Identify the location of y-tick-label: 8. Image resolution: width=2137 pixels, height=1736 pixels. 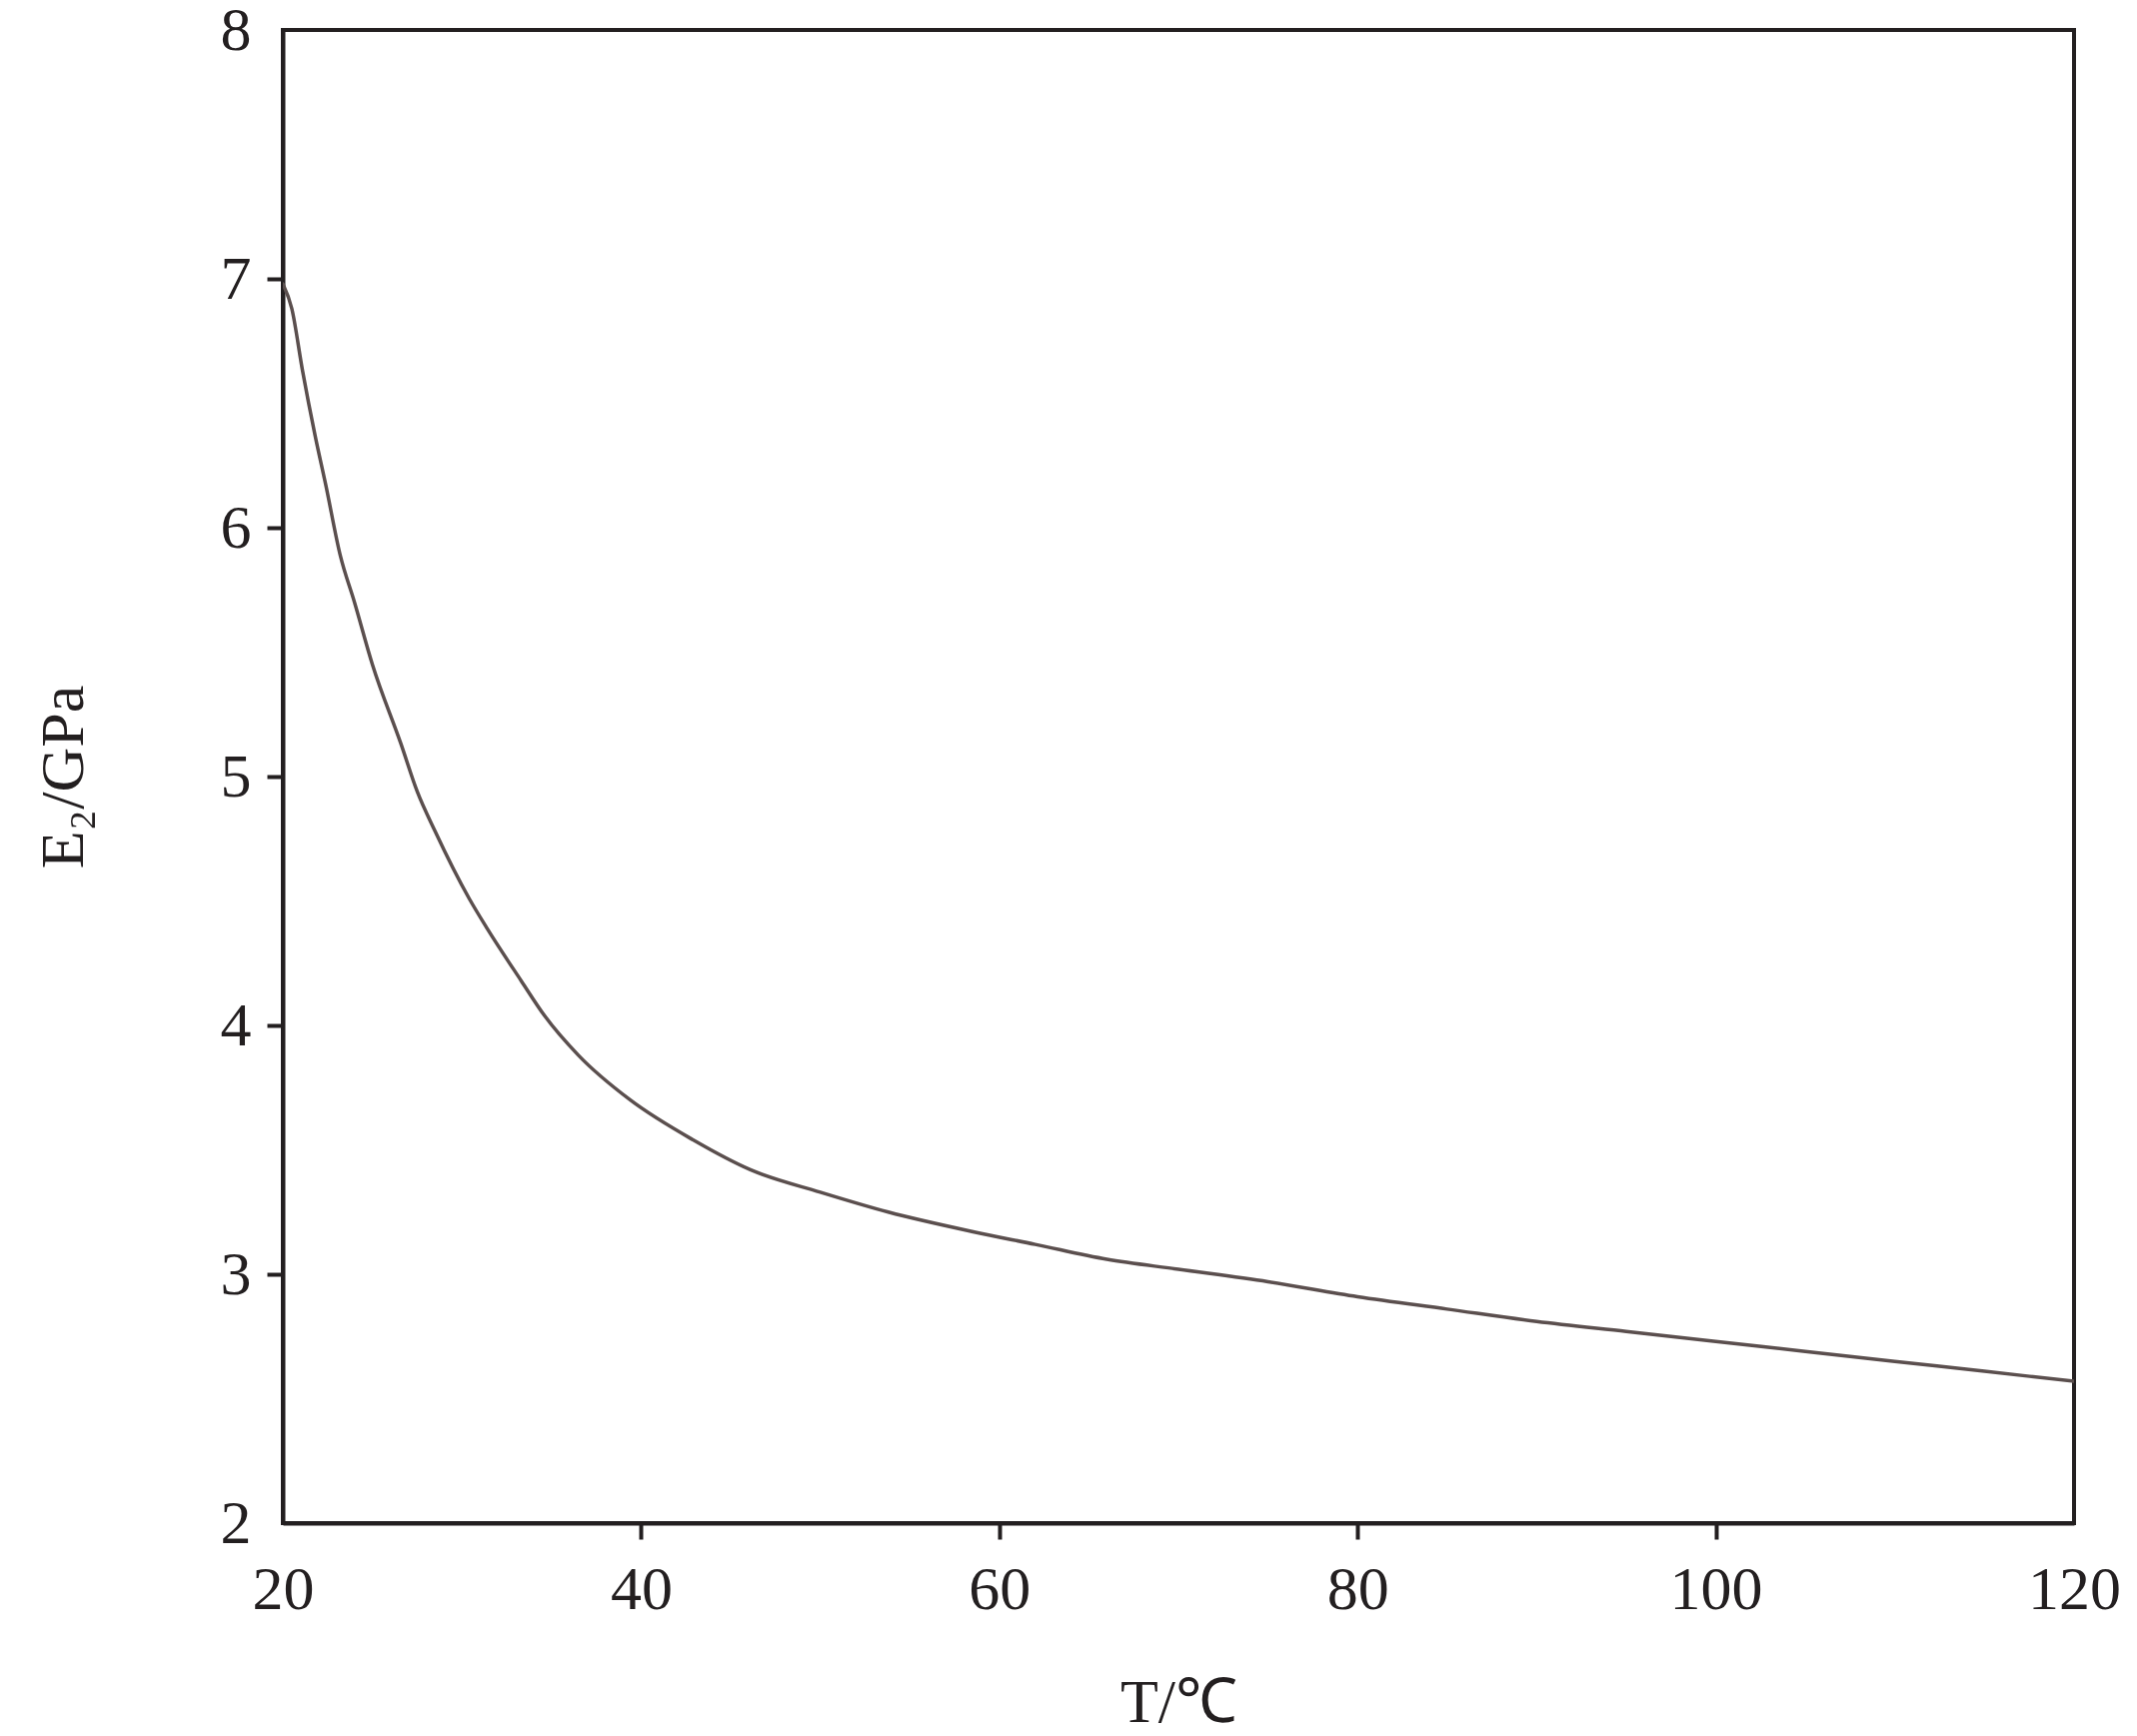
(236, 31).